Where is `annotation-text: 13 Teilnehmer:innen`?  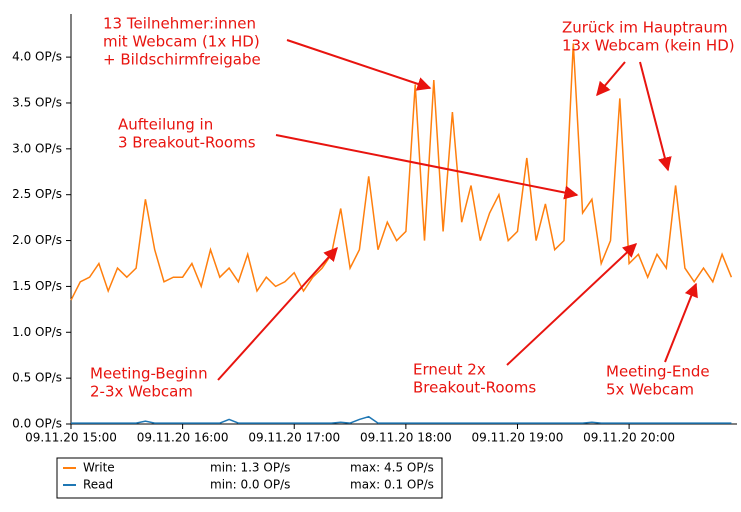 annotation-text: 13 Teilnehmer:innen is located at coordinates (179, 24).